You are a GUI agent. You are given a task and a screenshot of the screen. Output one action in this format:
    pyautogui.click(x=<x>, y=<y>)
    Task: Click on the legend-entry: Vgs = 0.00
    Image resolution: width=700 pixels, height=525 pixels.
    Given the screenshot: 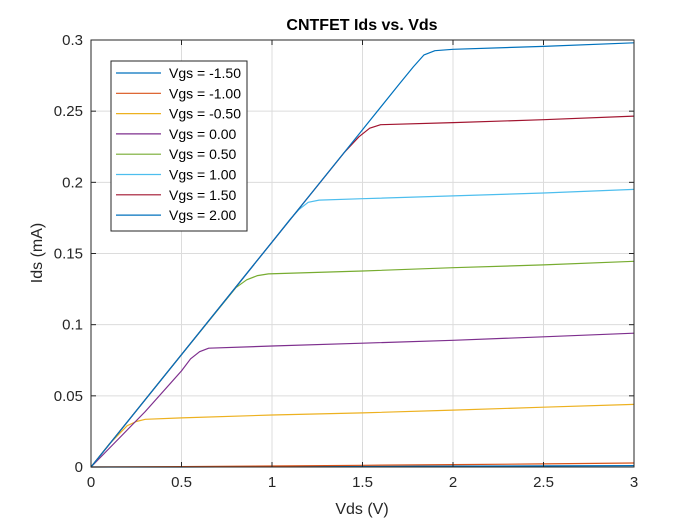 What is the action you would take?
    pyautogui.click(x=203, y=134)
    